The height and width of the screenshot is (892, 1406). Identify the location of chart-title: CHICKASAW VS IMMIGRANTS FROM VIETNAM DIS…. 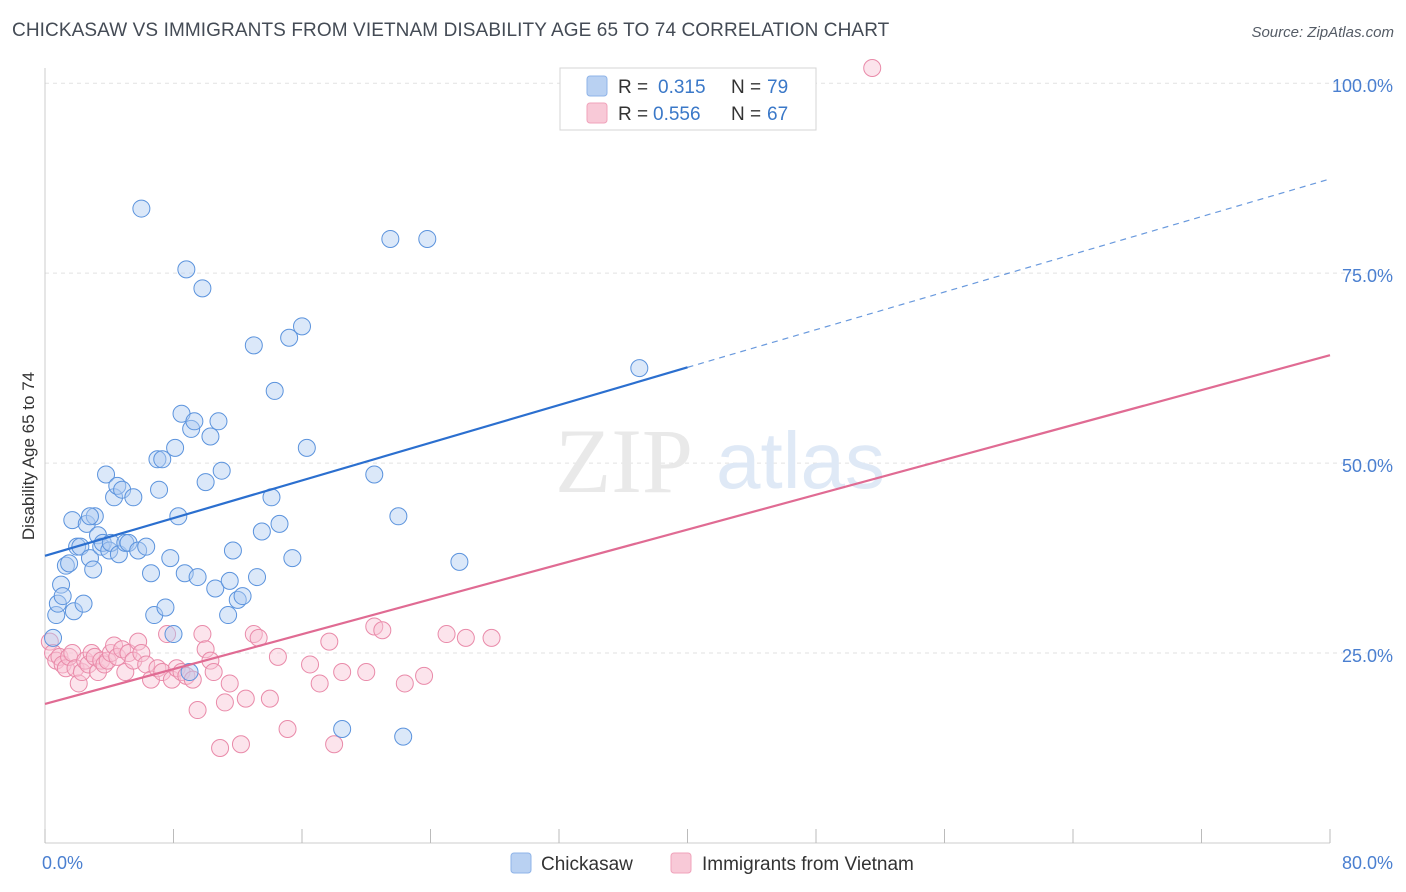
(451, 30).